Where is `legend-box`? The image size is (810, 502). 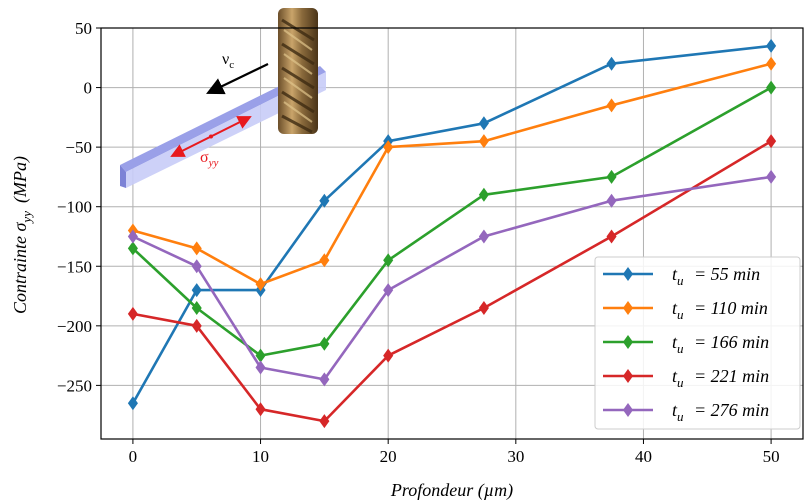
legend-box is located at coordinates (697, 343).